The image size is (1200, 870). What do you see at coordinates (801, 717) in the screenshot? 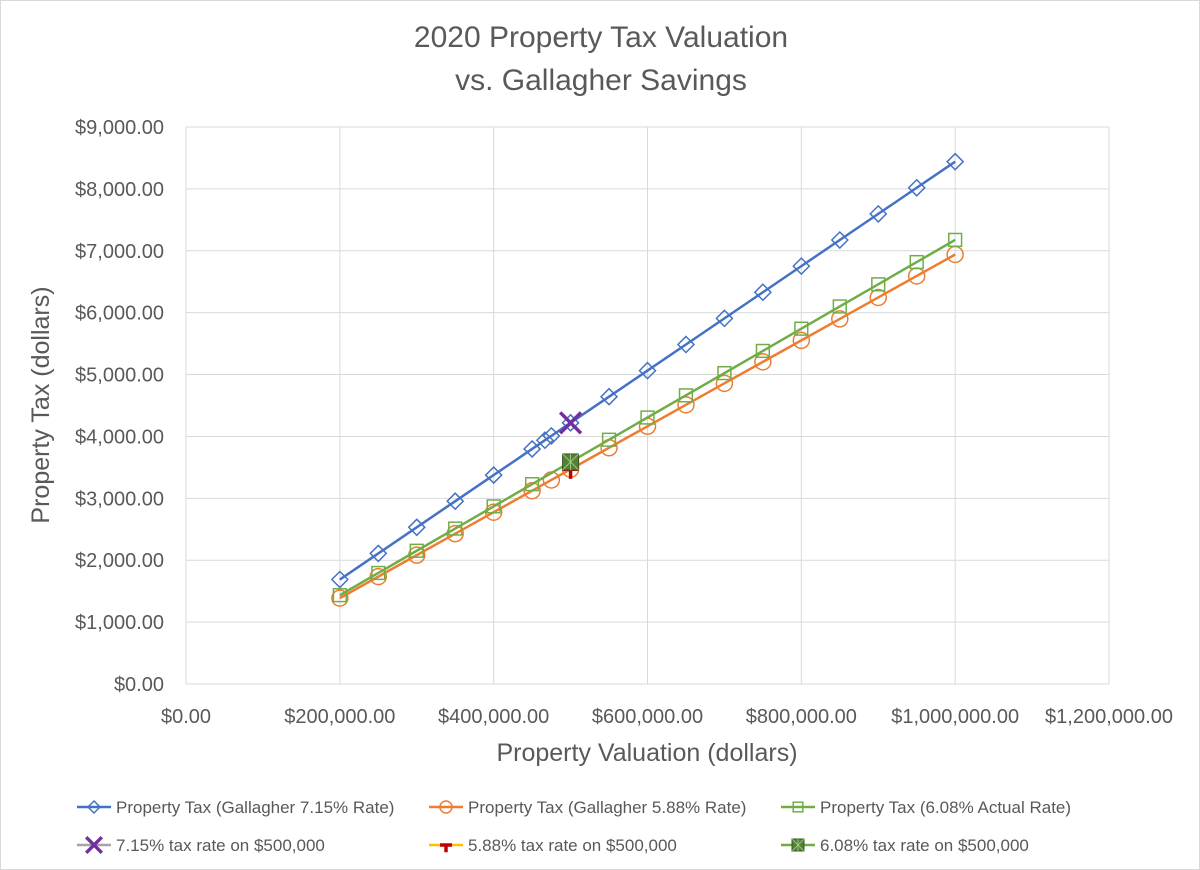
I see `x-tick-label: $800,000.00` at bounding box center [801, 717].